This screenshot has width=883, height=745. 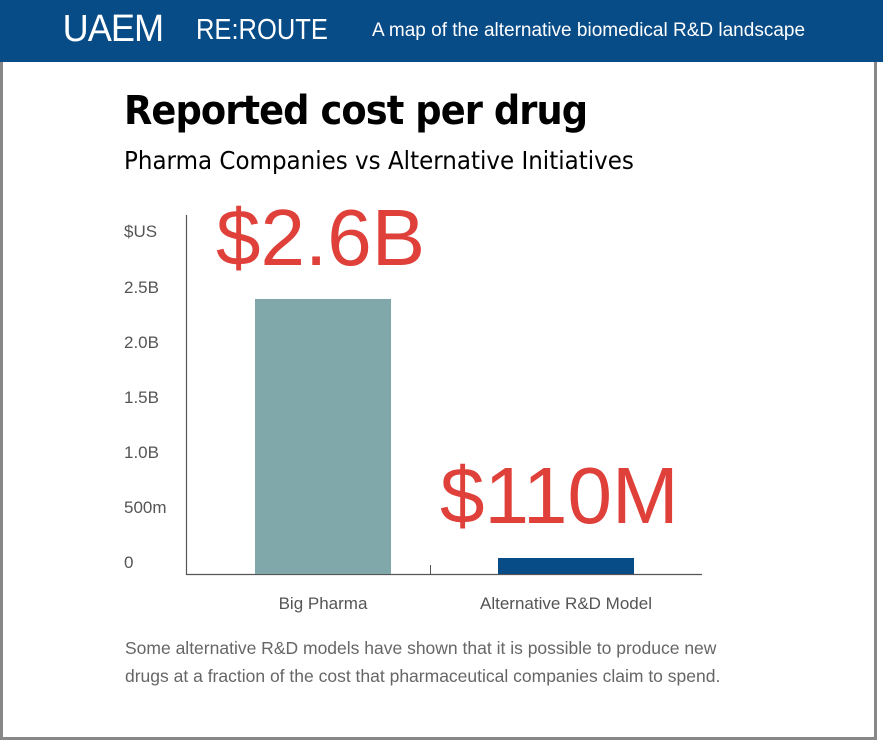 What do you see at coordinates (323, 603) in the screenshot?
I see `category-label: Big Pharma` at bounding box center [323, 603].